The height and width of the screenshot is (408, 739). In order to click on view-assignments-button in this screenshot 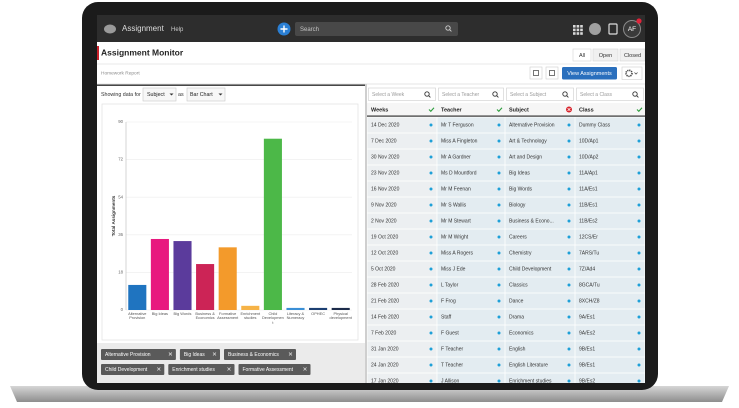, I will do `click(589, 73)`.